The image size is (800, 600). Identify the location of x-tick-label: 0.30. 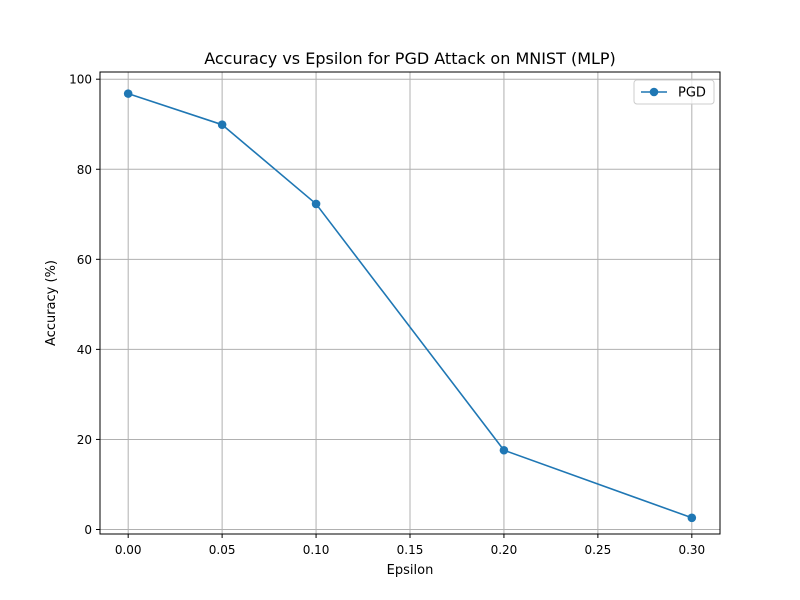
(691, 550).